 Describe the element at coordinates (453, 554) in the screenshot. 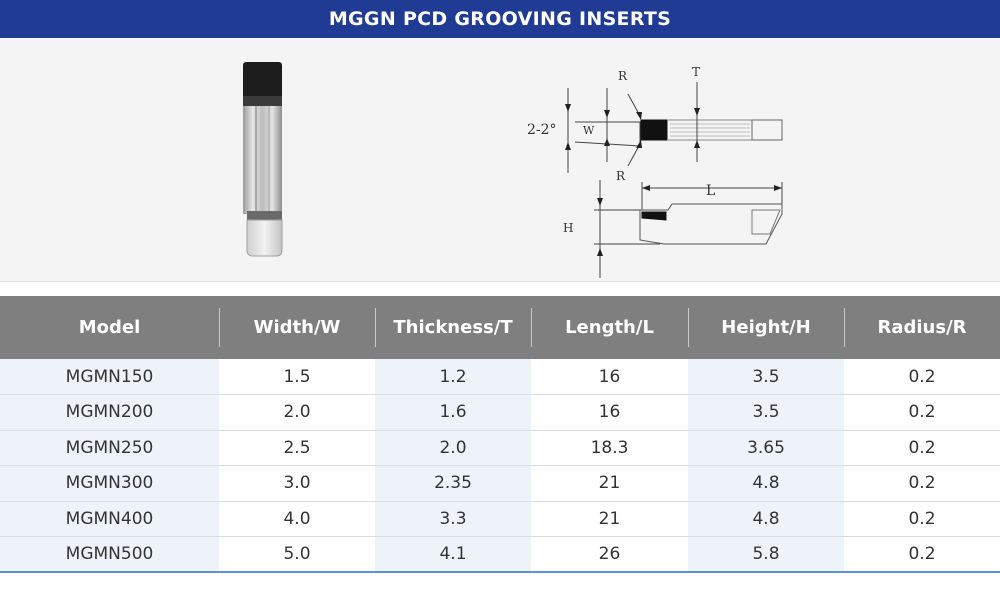

I see `cell-thickness: 4.1` at that location.